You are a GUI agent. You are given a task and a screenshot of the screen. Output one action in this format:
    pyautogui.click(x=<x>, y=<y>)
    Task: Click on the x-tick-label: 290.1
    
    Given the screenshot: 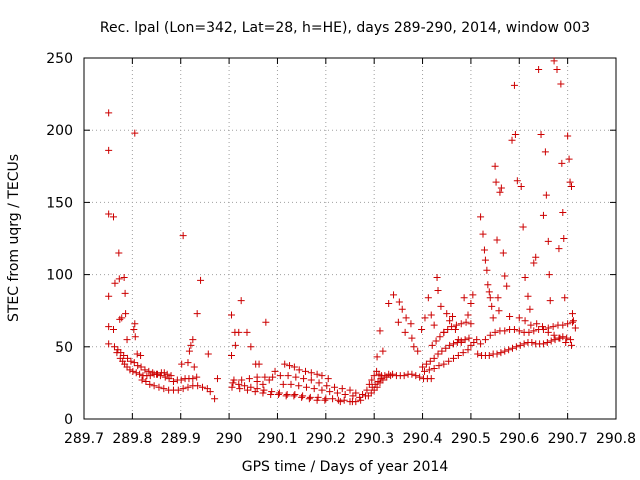 What is the action you would take?
    pyautogui.click(x=277, y=439)
    